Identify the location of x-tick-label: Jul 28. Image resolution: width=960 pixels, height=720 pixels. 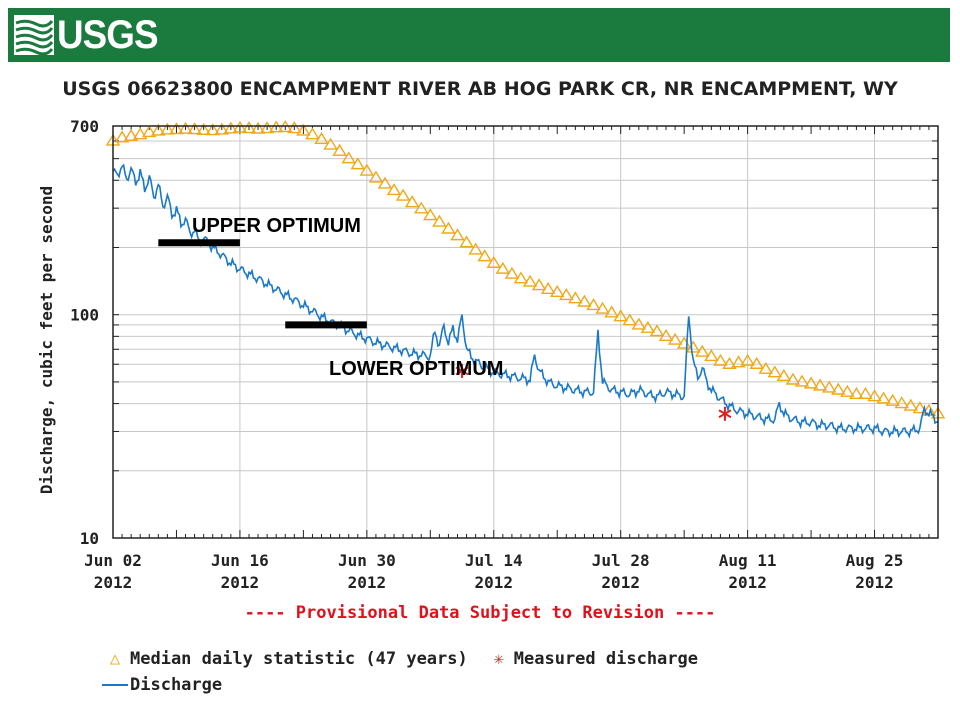
(621, 560).